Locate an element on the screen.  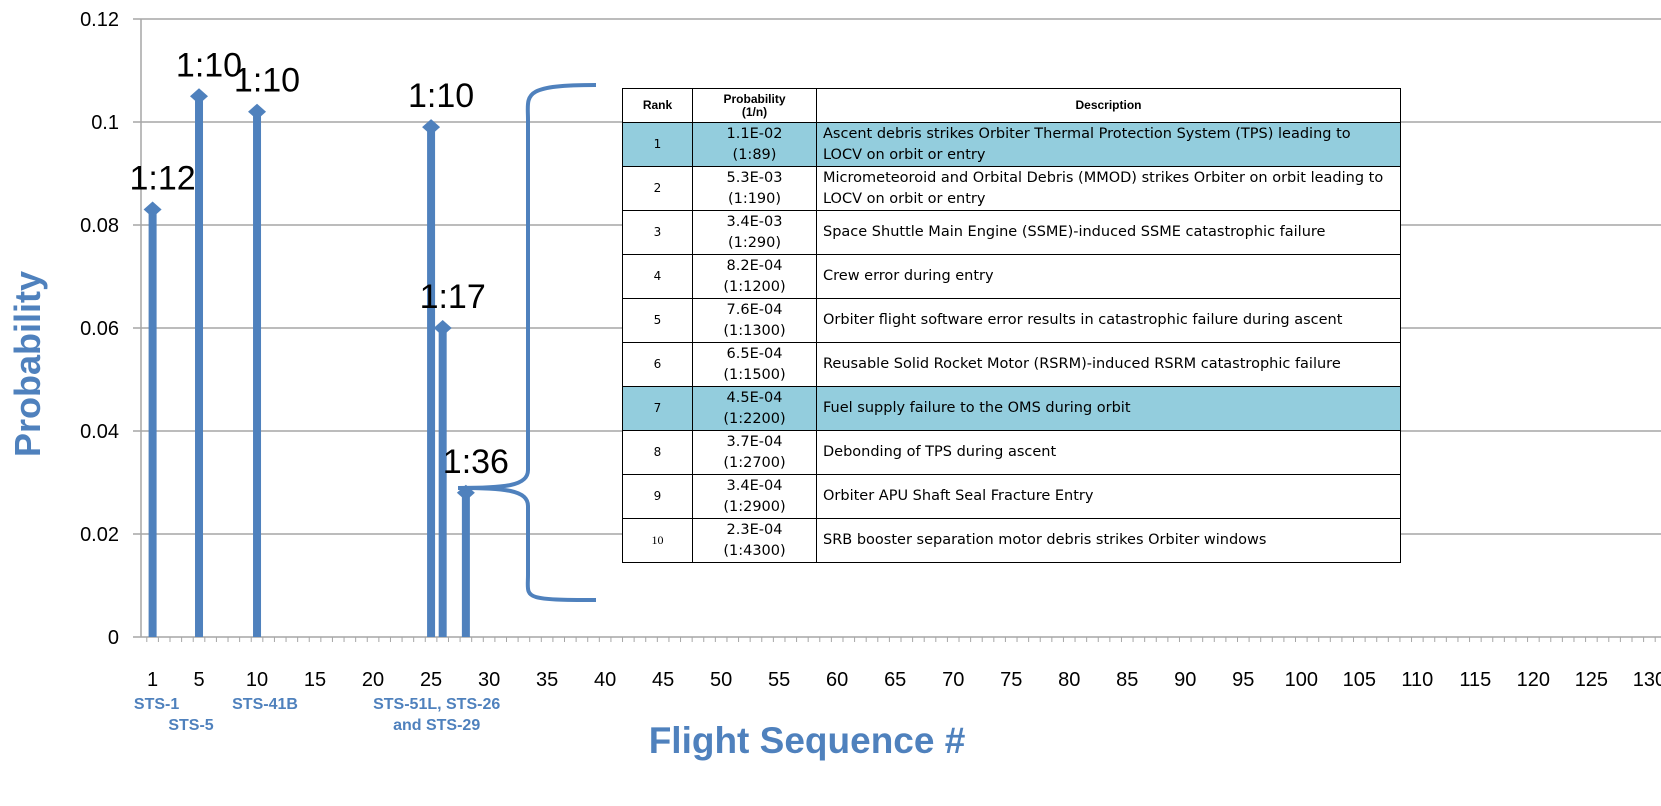
x-tick-label: 5 is located at coordinates (198, 680).